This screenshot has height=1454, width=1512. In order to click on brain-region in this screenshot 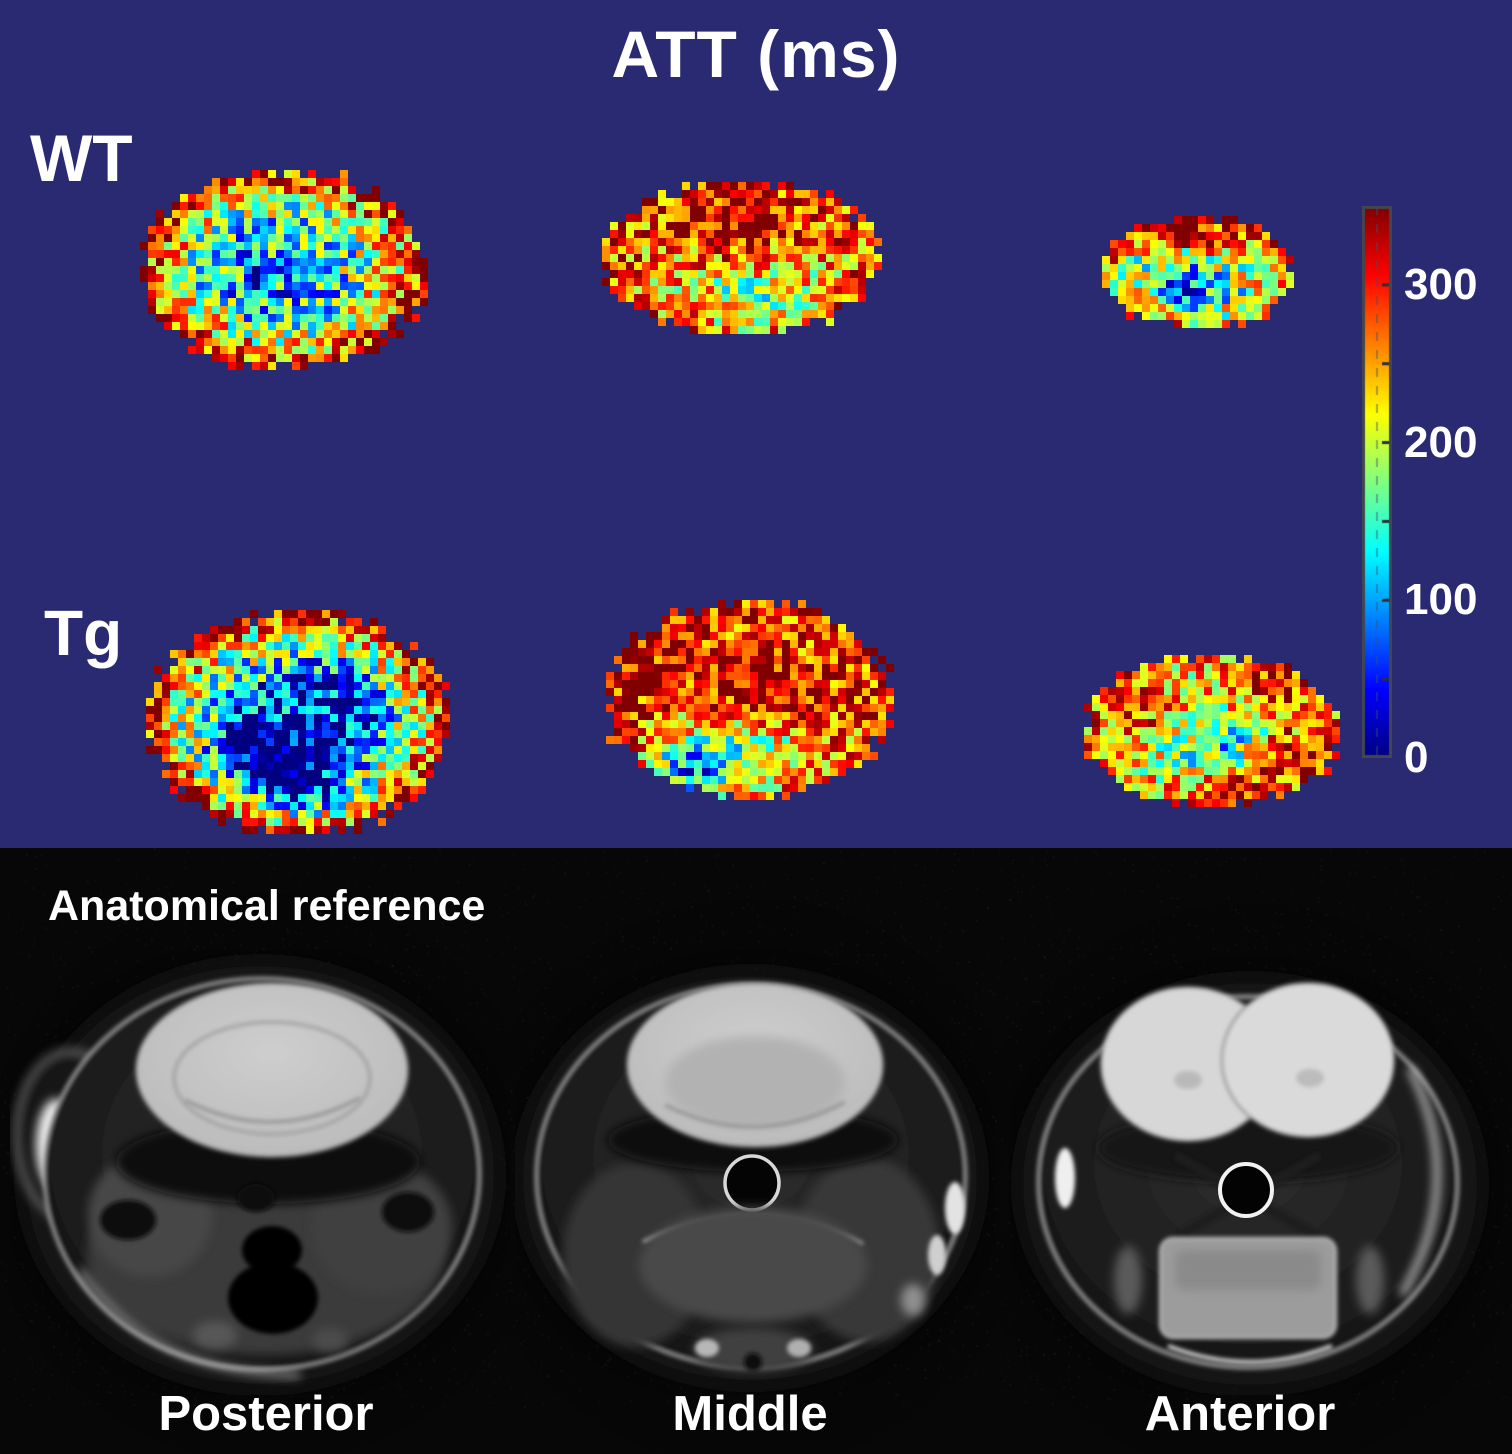, I will do `click(272, 1070)`.